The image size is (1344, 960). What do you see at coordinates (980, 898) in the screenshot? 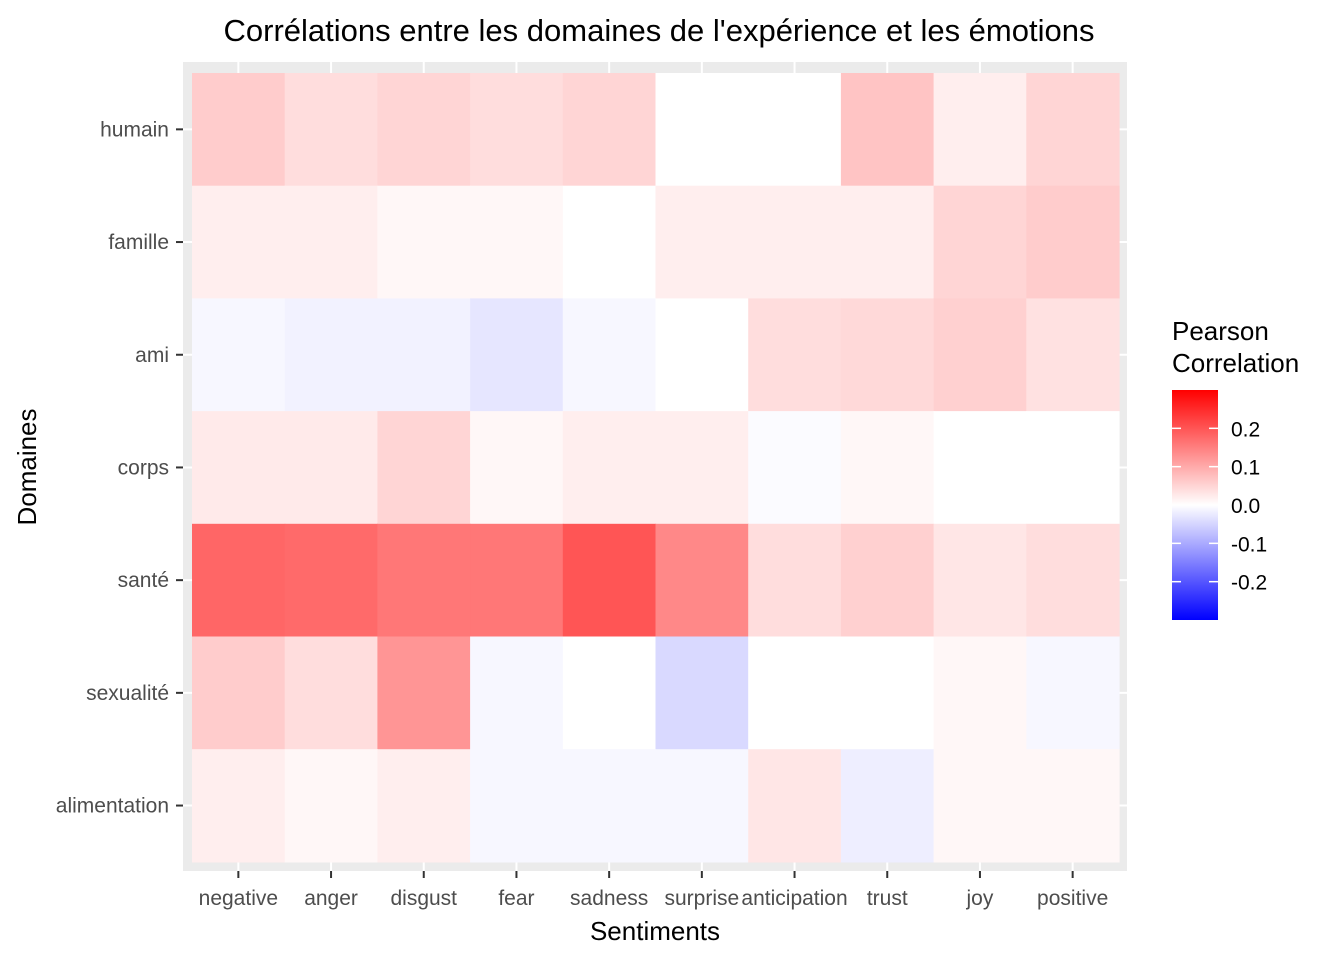
I see `x-tick-label: joy` at bounding box center [980, 898].